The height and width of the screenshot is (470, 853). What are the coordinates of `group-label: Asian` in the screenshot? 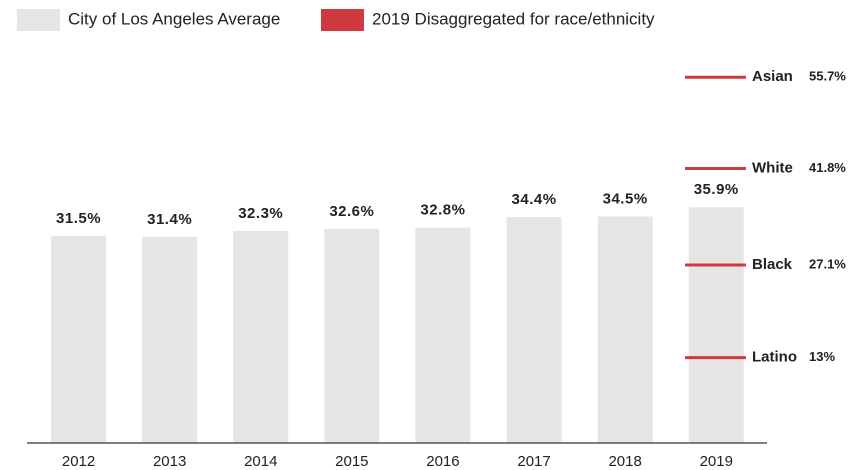 It's located at (772, 76).